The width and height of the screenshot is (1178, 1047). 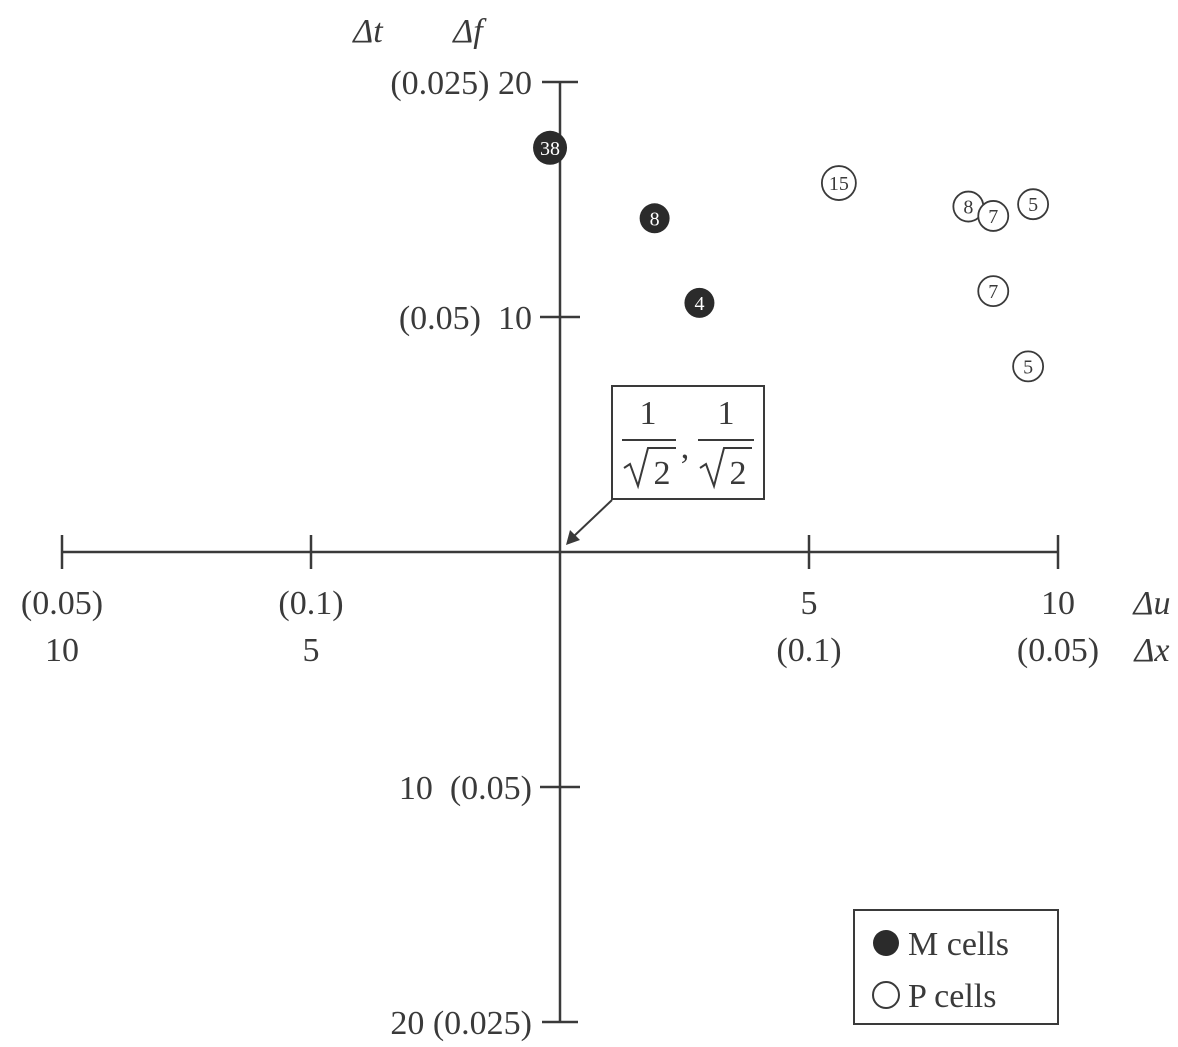 I want to click on origin-annotation: 1 2 , 1 2, so click(x=665, y=465).